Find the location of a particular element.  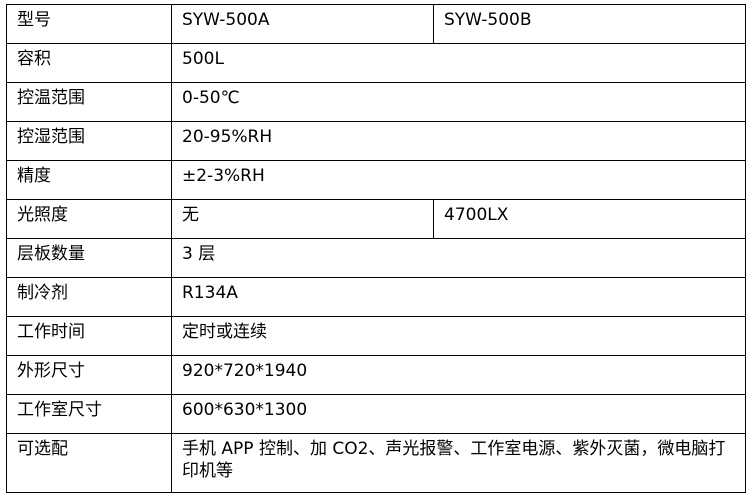

row-value: 3 层 is located at coordinates (458, 258).